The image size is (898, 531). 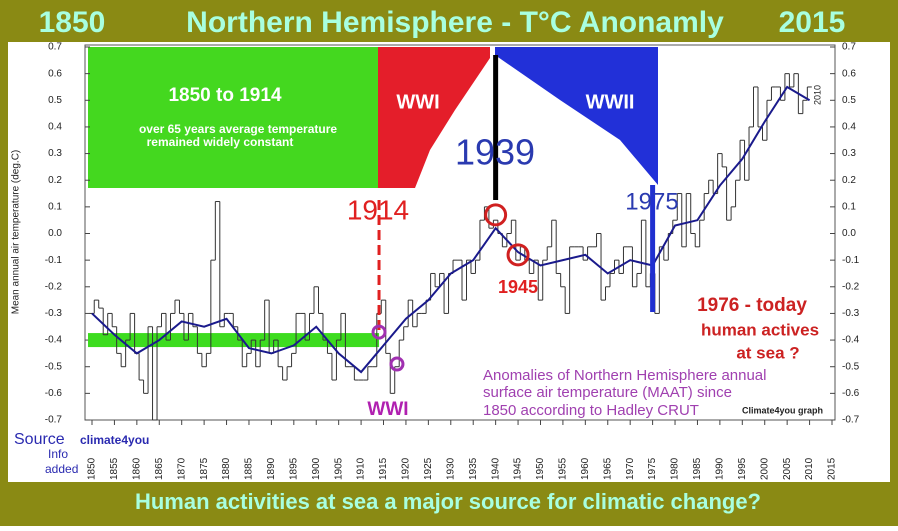 What do you see at coordinates (338, 468) in the screenshot?
I see `x-tick-label: 1905` at bounding box center [338, 468].